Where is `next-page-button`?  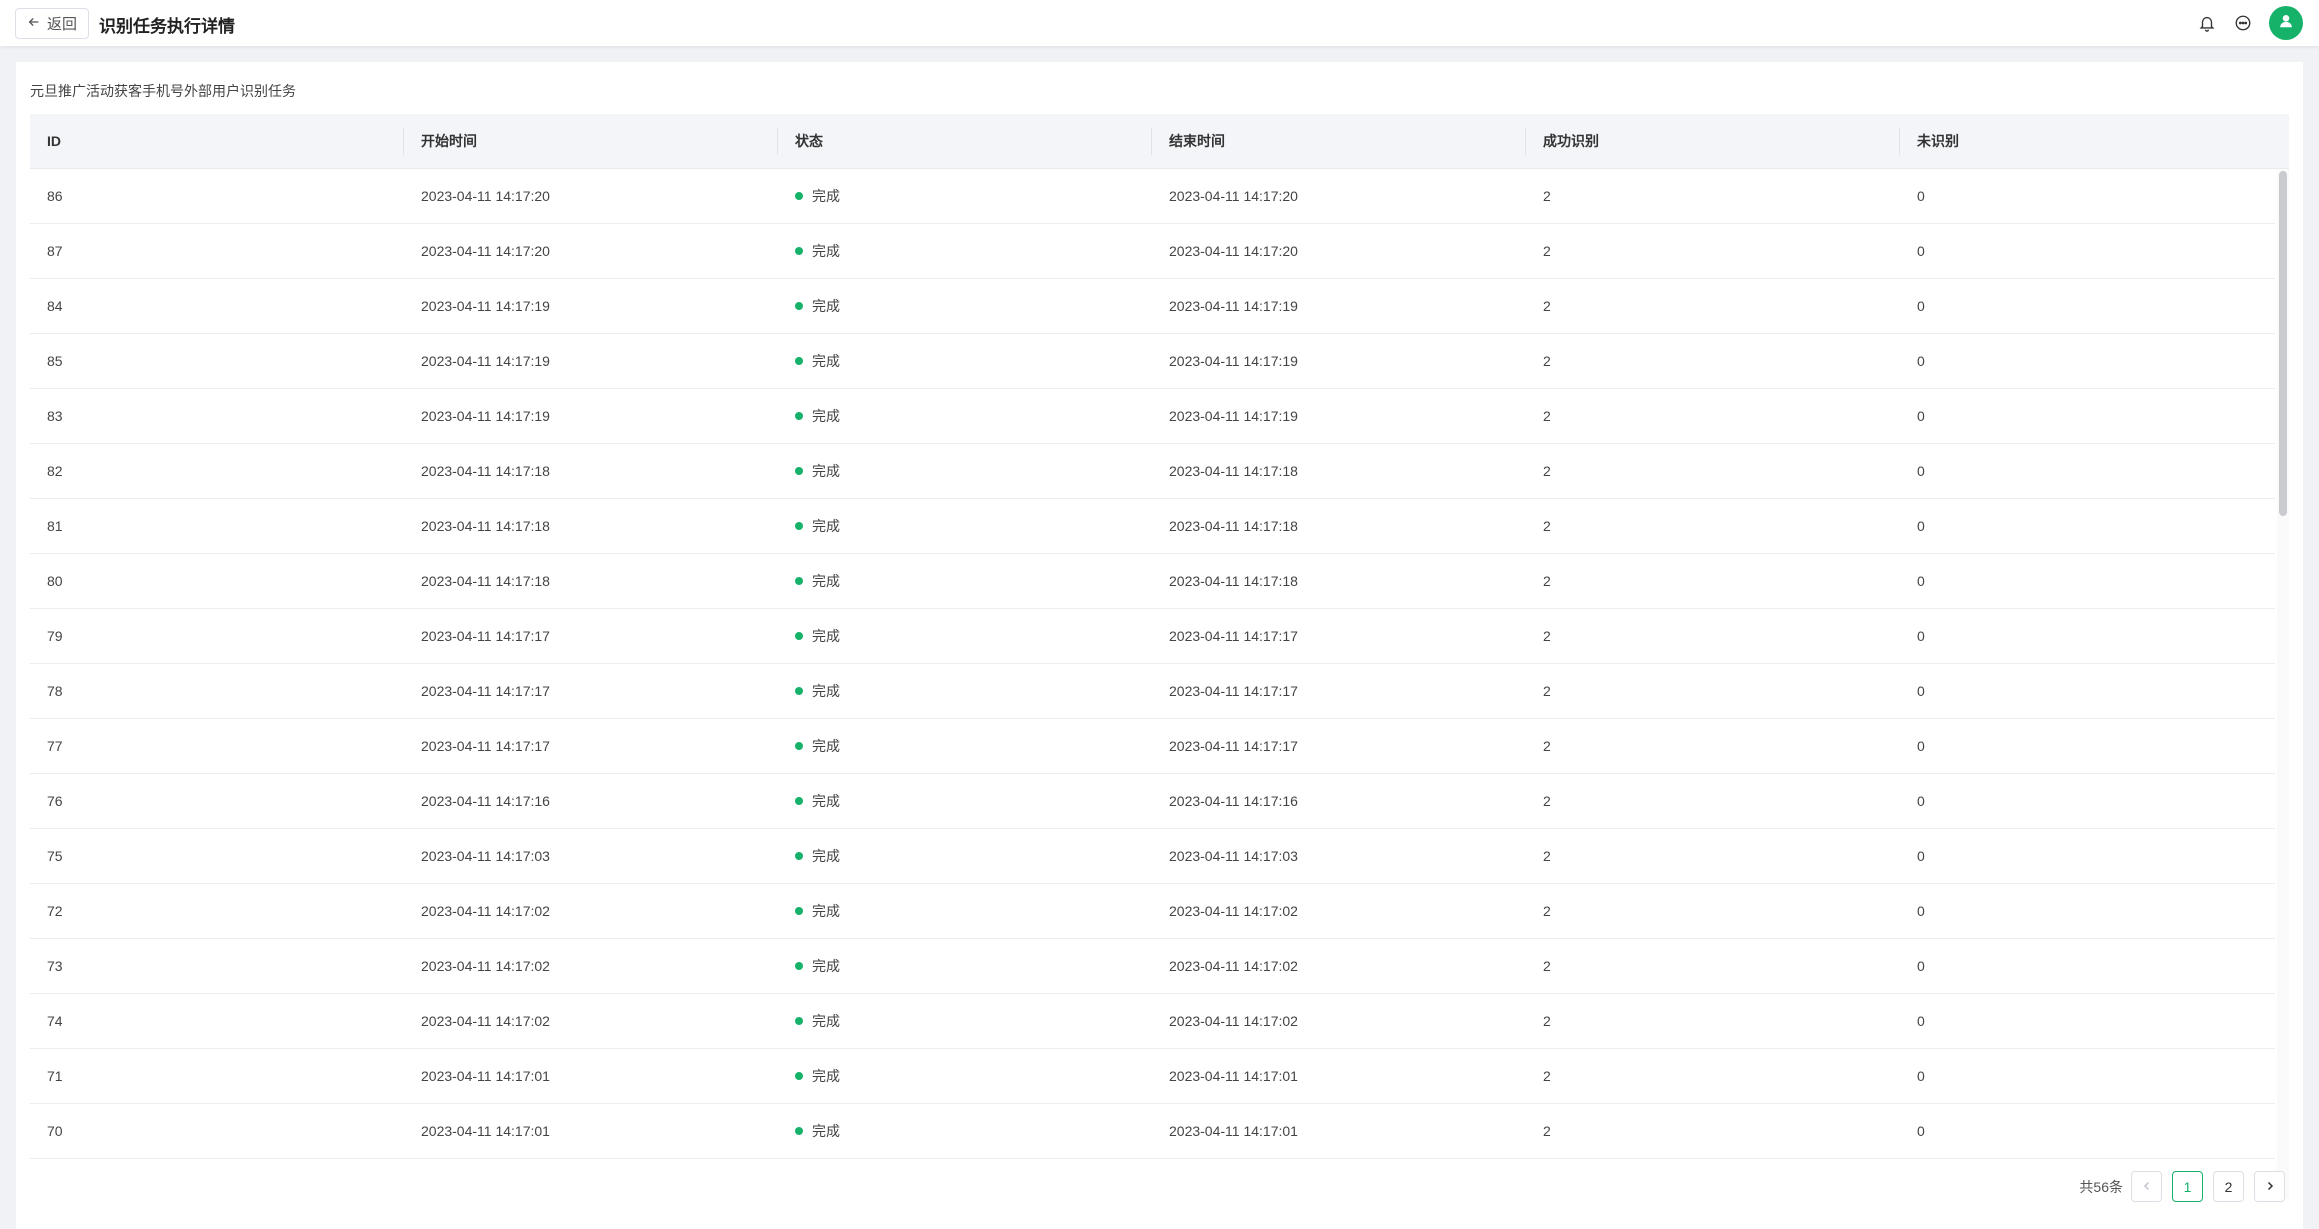 next-page-button is located at coordinates (2269, 1186).